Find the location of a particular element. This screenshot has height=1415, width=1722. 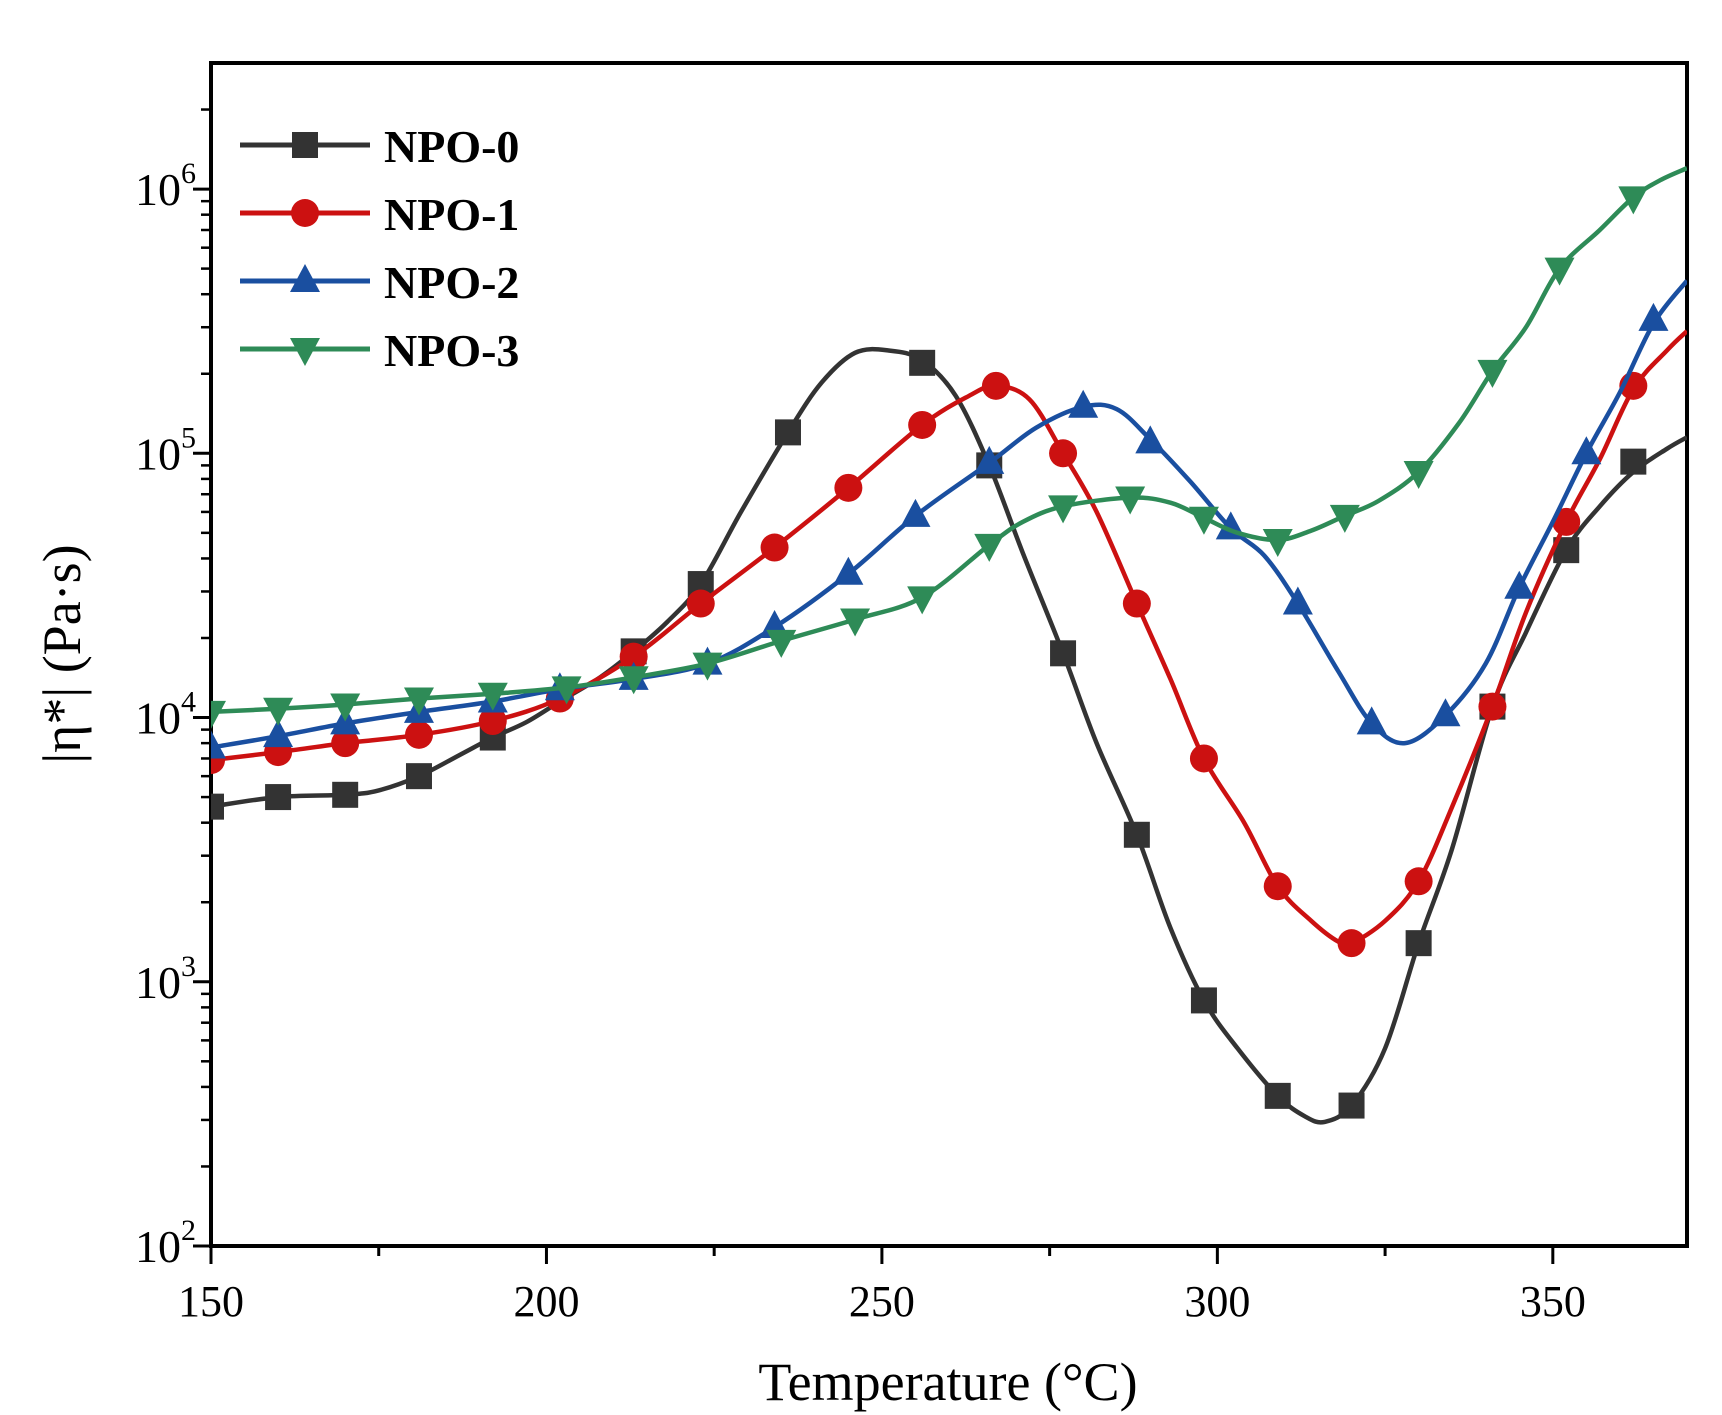

y-tick-label: 10⁶ is located at coordinates (165, 186).